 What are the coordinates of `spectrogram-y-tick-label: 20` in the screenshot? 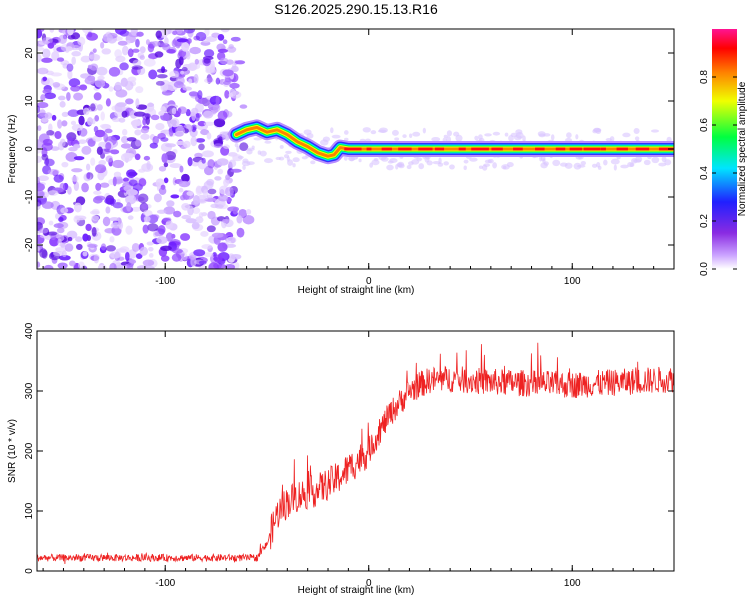 It's located at (29, 53).